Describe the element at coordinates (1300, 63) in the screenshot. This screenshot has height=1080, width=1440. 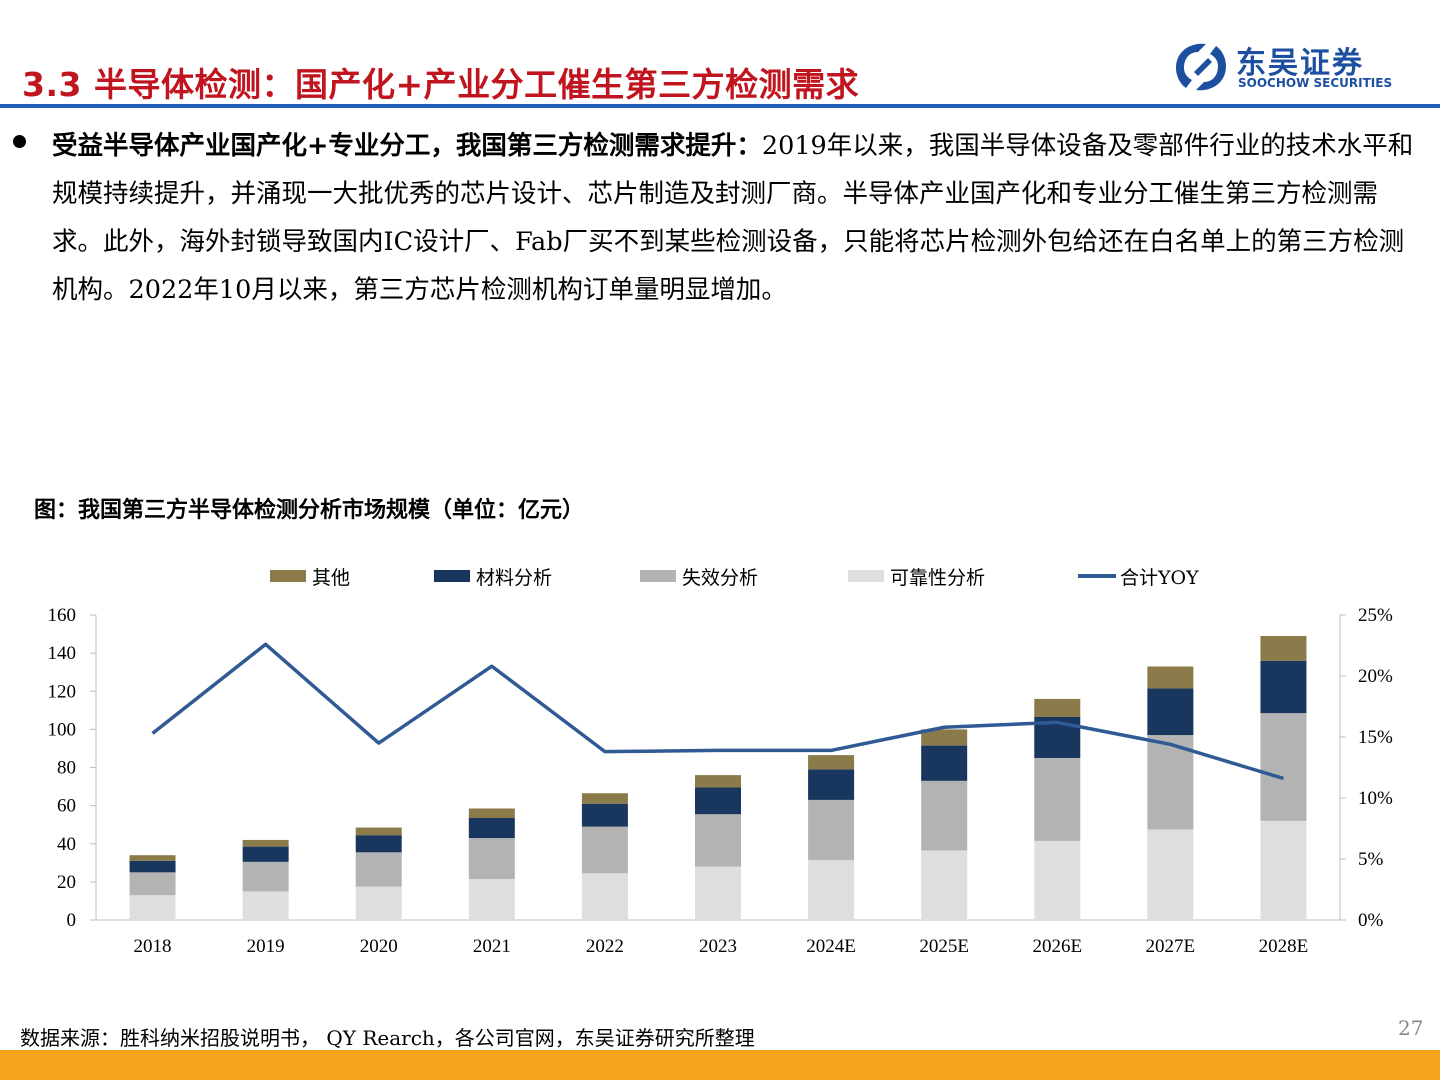
I see `logo-chinese-name: 东吴证券` at that location.